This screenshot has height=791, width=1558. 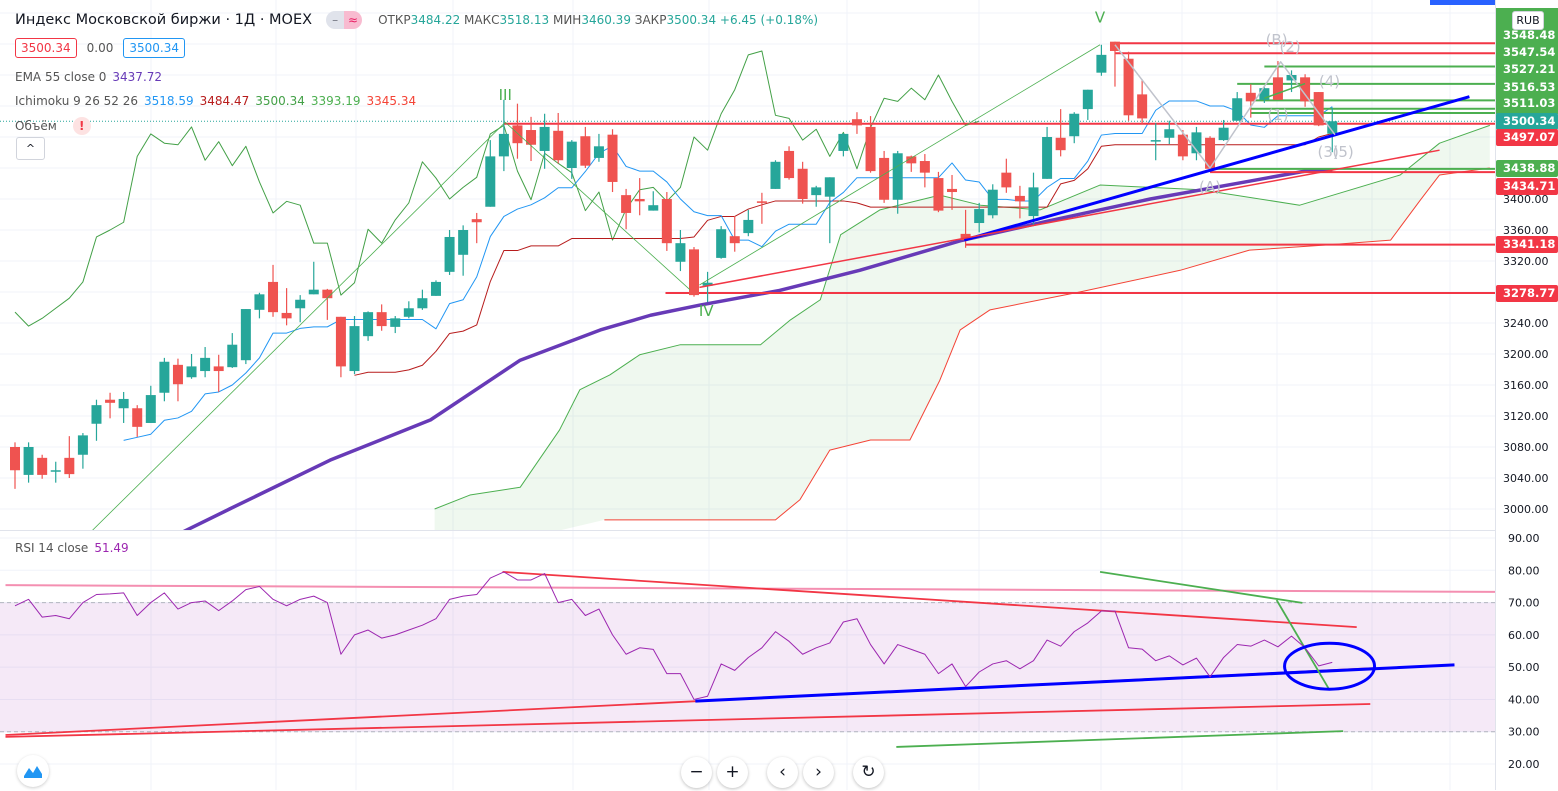 What do you see at coordinates (1527, 121) in the screenshot?
I see `axis-price-label: 3500.34` at bounding box center [1527, 121].